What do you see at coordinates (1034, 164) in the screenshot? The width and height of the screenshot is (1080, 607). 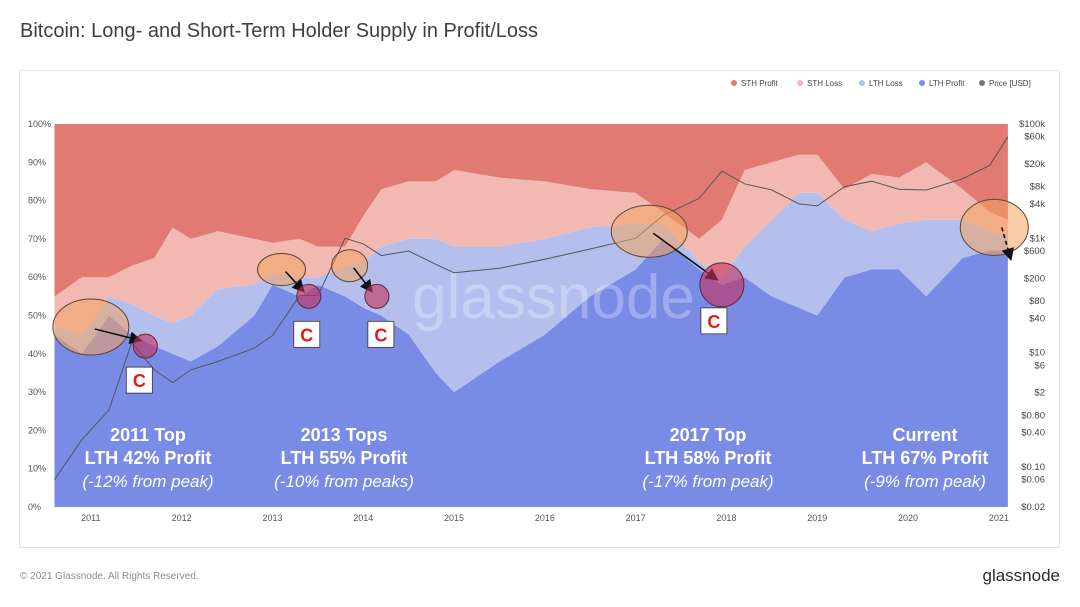 I see `y-tick-right: $20k` at bounding box center [1034, 164].